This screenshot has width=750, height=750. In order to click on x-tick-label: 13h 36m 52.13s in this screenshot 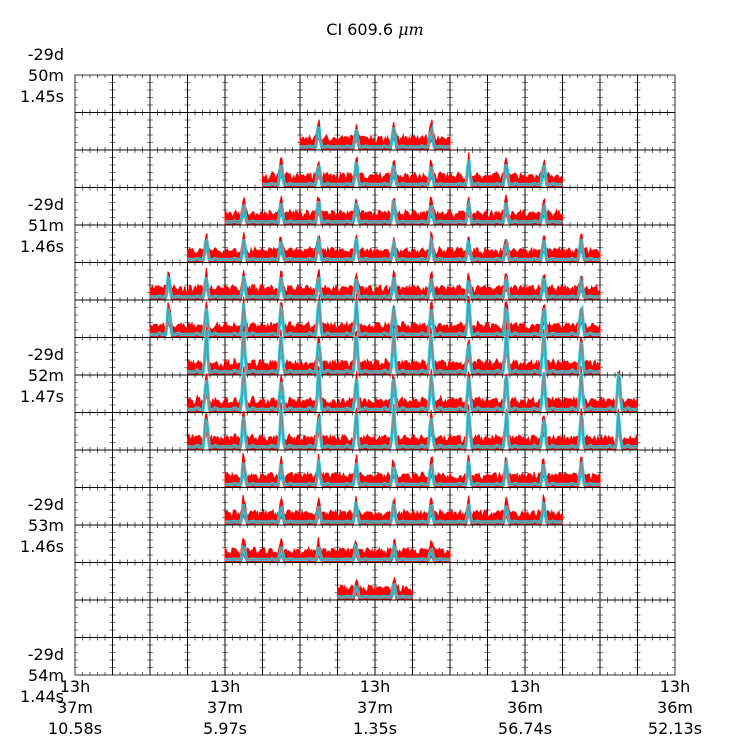, I will do `click(675, 707)`.